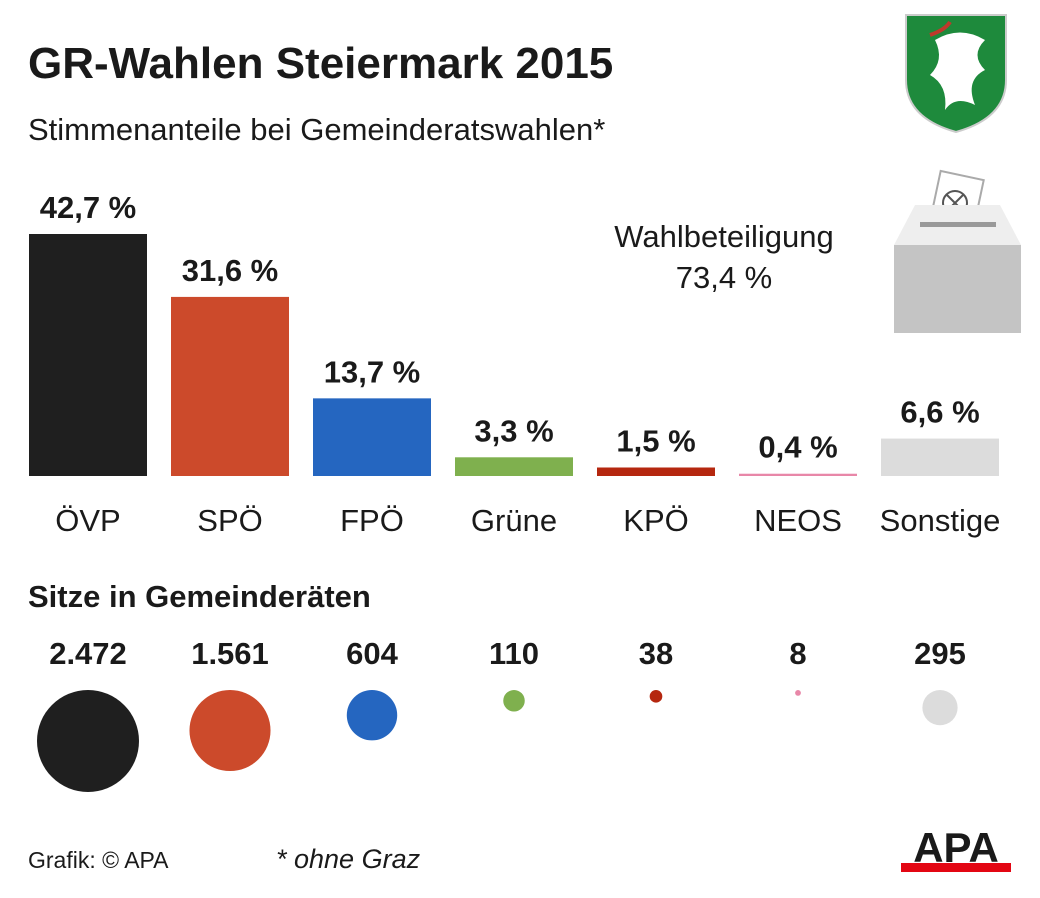  Describe the element at coordinates (87, 520) in the screenshot. I see `category-label: ÖVP` at that location.